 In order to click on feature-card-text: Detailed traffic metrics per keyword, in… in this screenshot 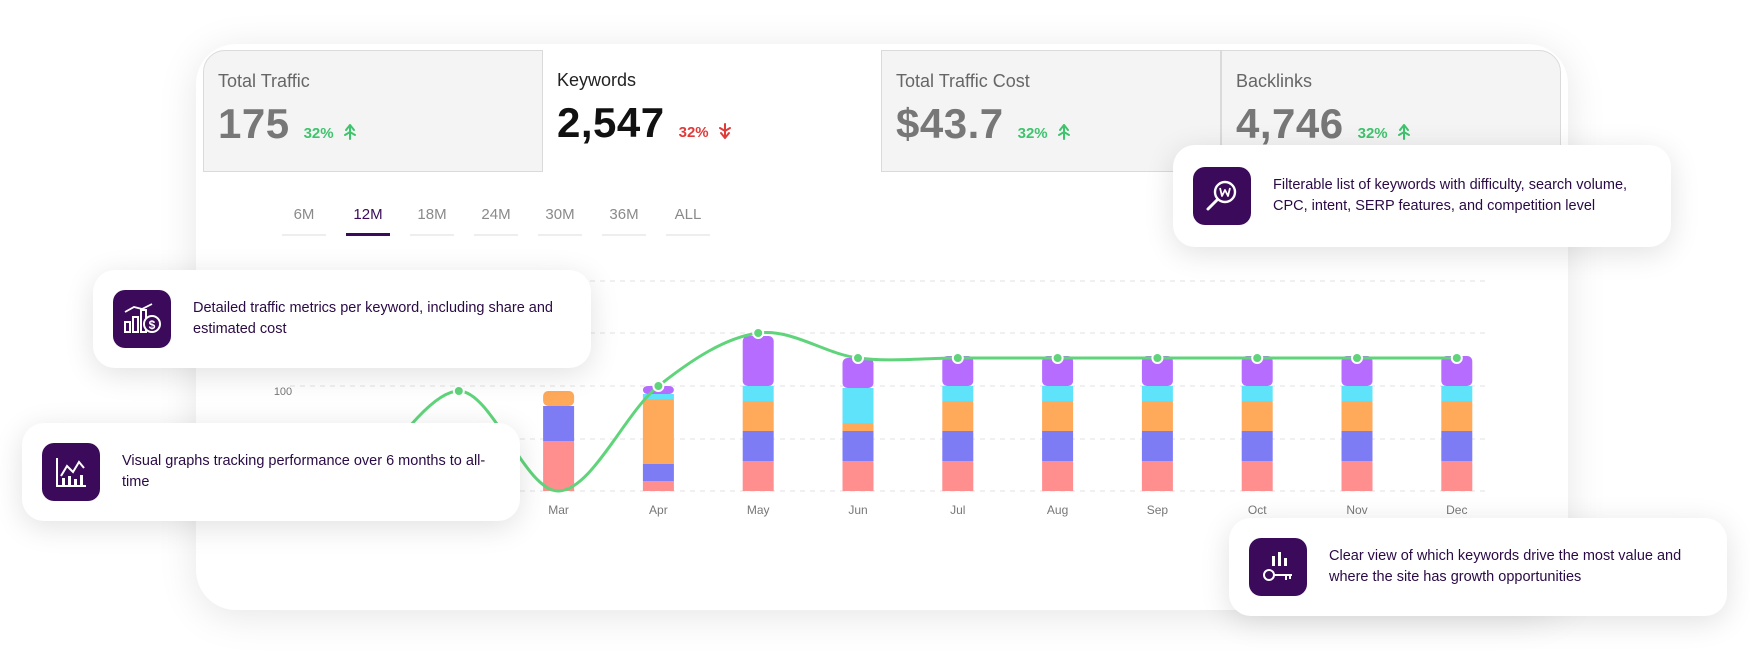, I will do `click(373, 318)`.